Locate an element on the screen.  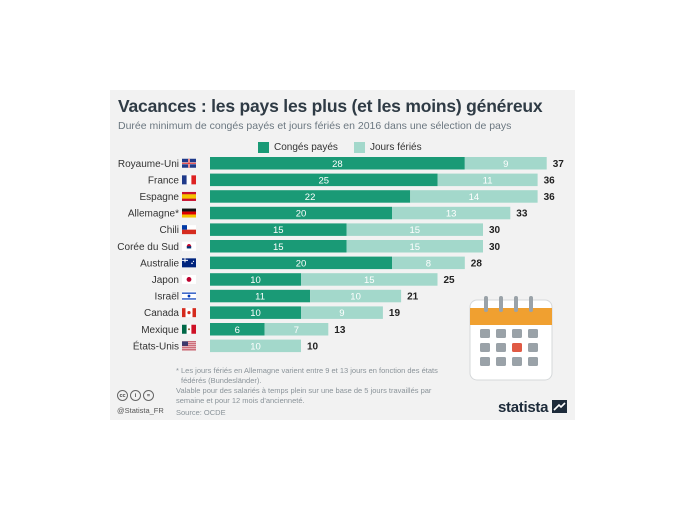
legend-item-holidays: Jours fériés is located at coordinates (387, 147).